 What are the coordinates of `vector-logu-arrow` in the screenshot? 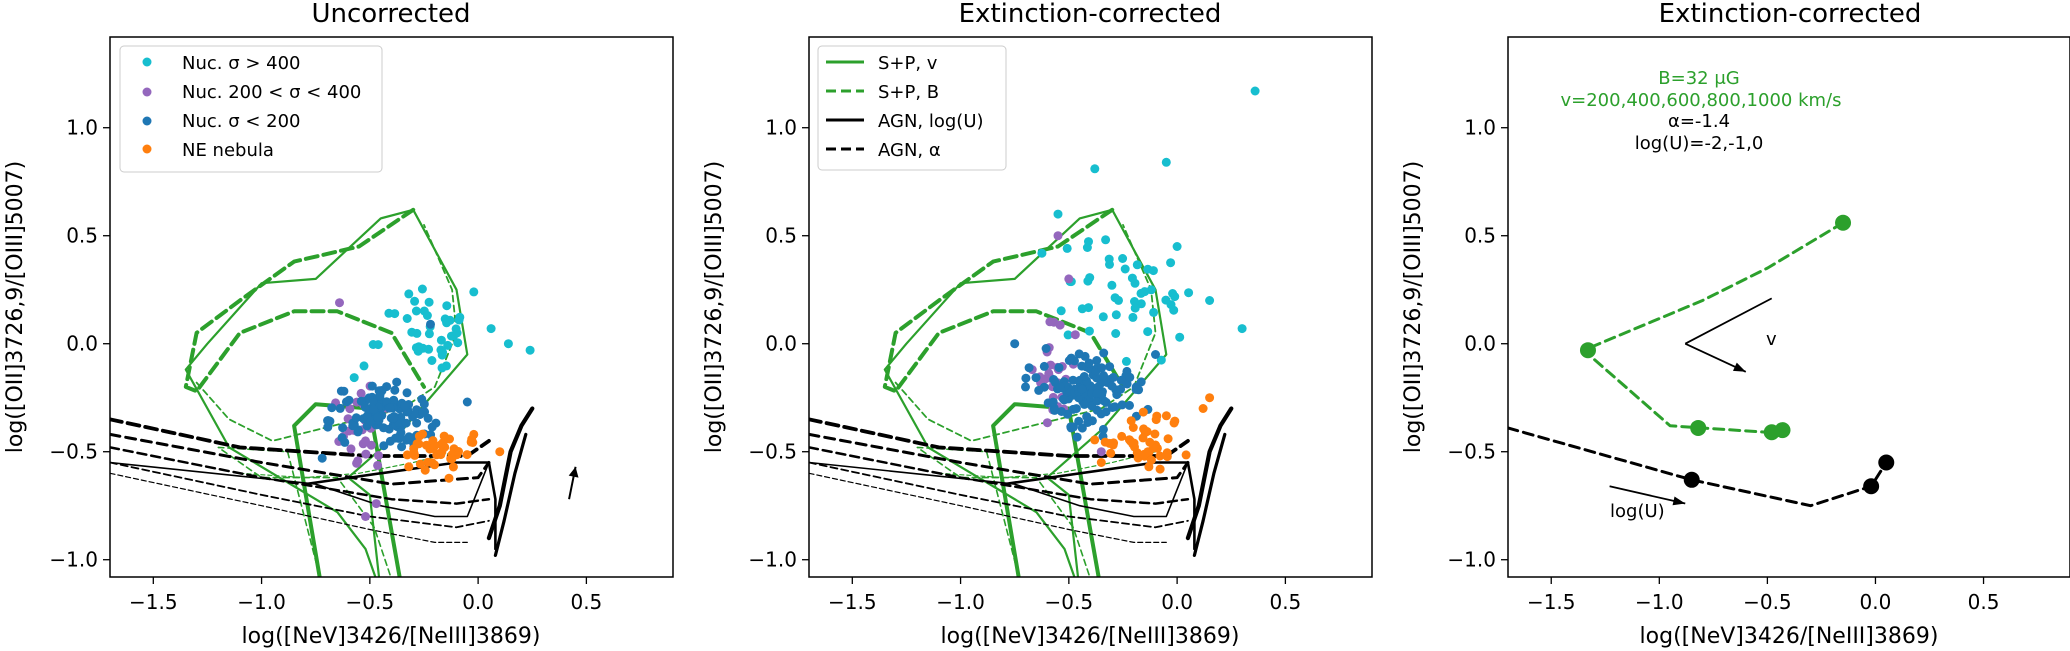 It's located at (1647, 495).